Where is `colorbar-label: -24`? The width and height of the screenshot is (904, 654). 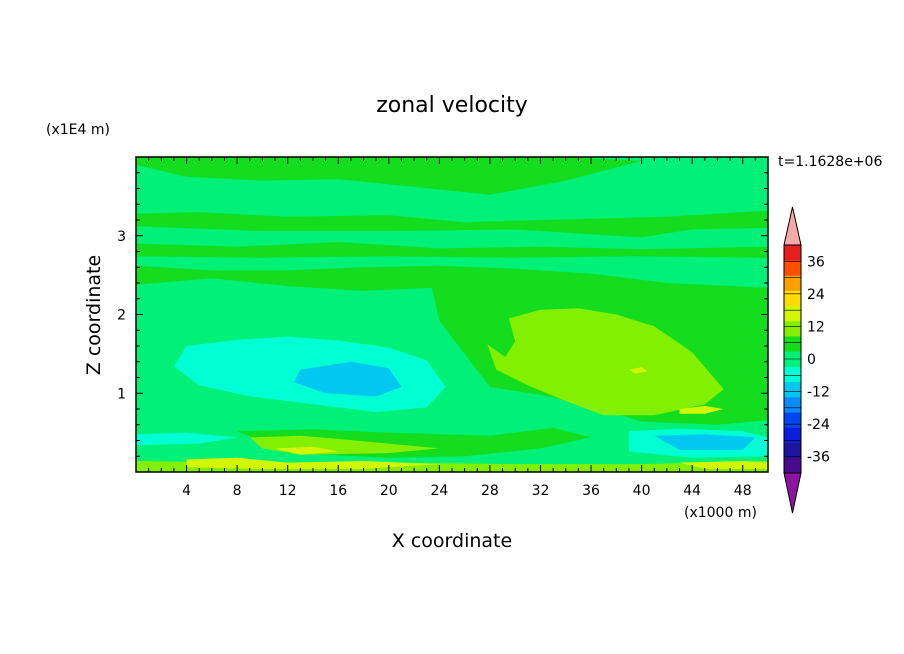
colorbar-label: -24 is located at coordinates (818, 425).